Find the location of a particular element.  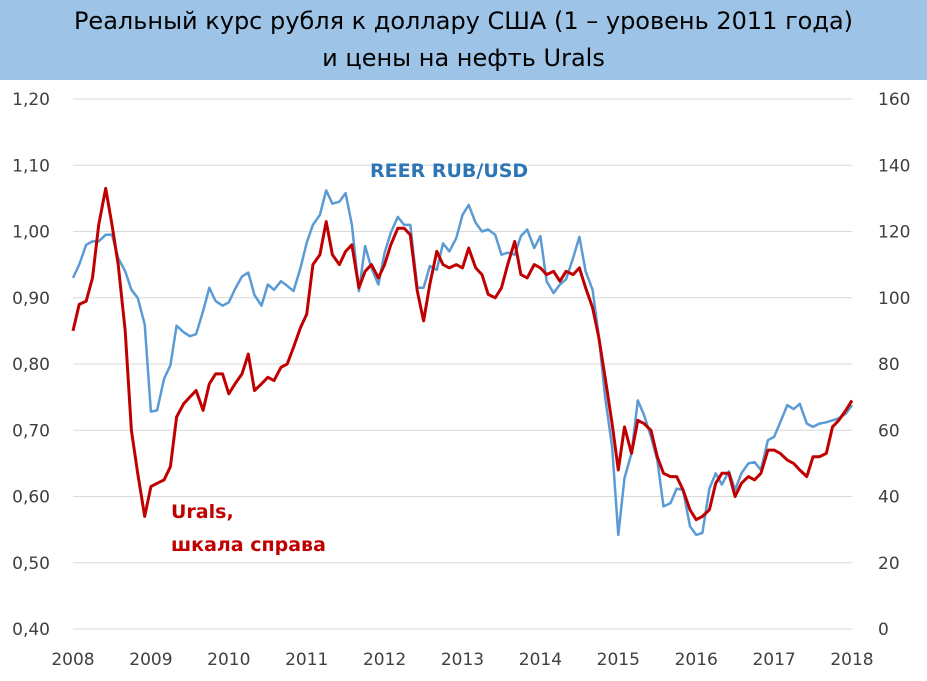

left-tick-label: 0,50 is located at coordinates (31, 564).